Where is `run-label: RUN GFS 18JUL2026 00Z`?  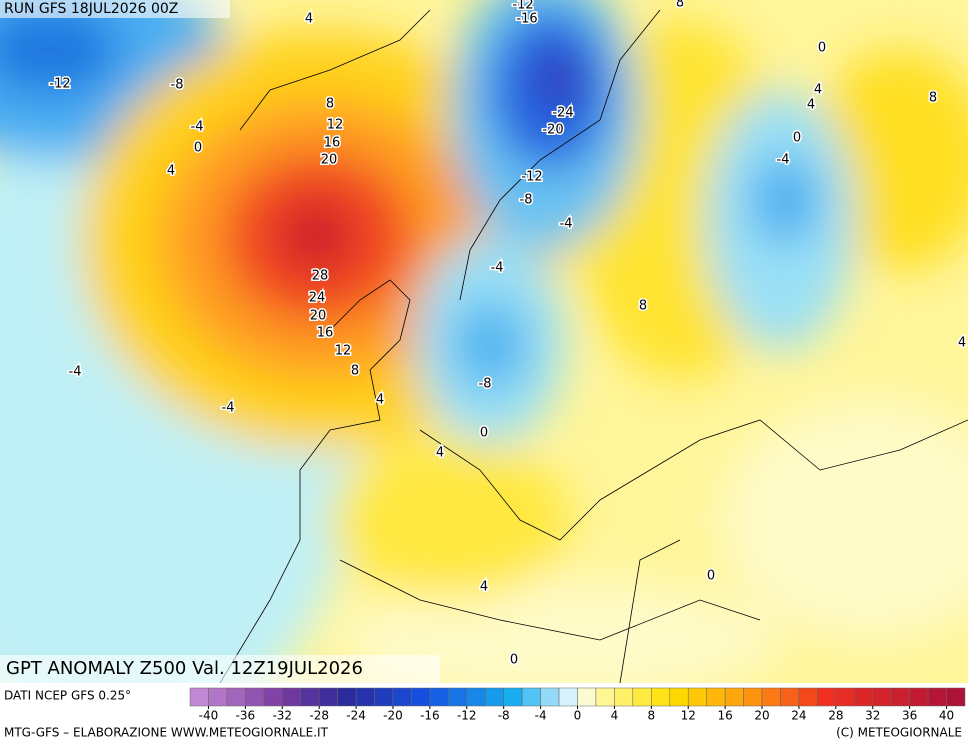 run-label: RUN GFS 18JUL2026 00Z is located at coordinates (91, 9).